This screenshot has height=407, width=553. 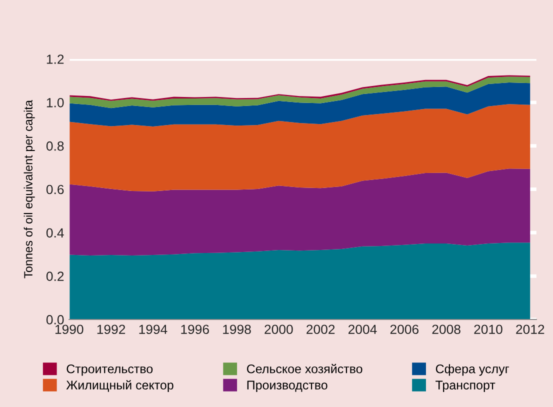 I want to click on y-tick-label: 1.2, so click(x=55, y=59).